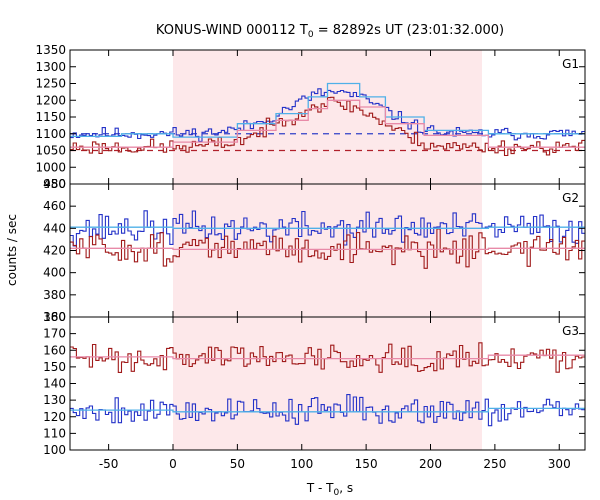 The image size is (600, 500). Describe the element at coordinates (54, 206) in the screenshot. I see `y-tick-label: 460` at that location.